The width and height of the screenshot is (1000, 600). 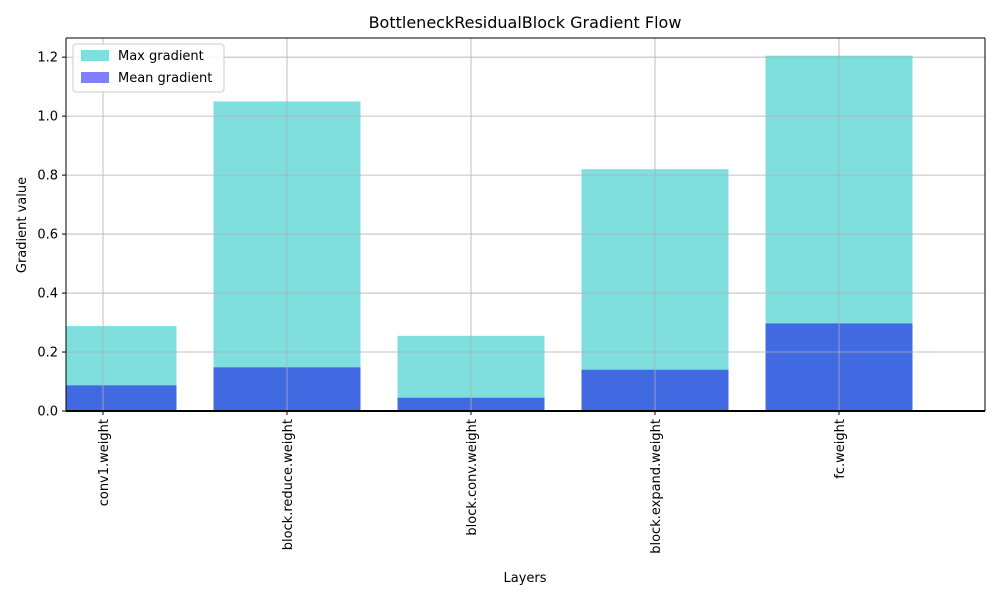 I want to click on y-tick-label: 0.2, so click(x=47, y=353).